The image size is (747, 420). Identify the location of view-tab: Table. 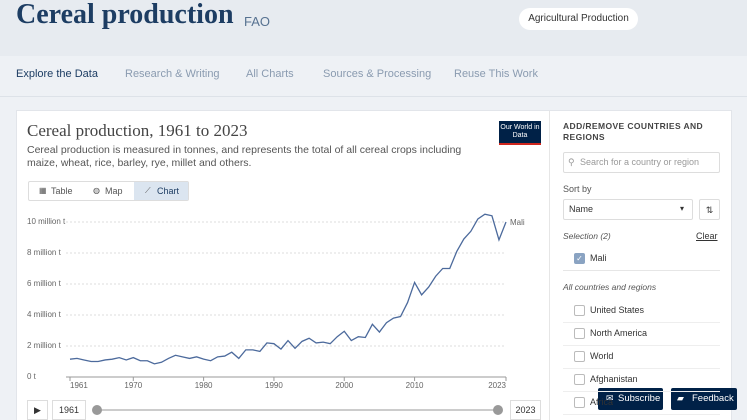
(62, 191).